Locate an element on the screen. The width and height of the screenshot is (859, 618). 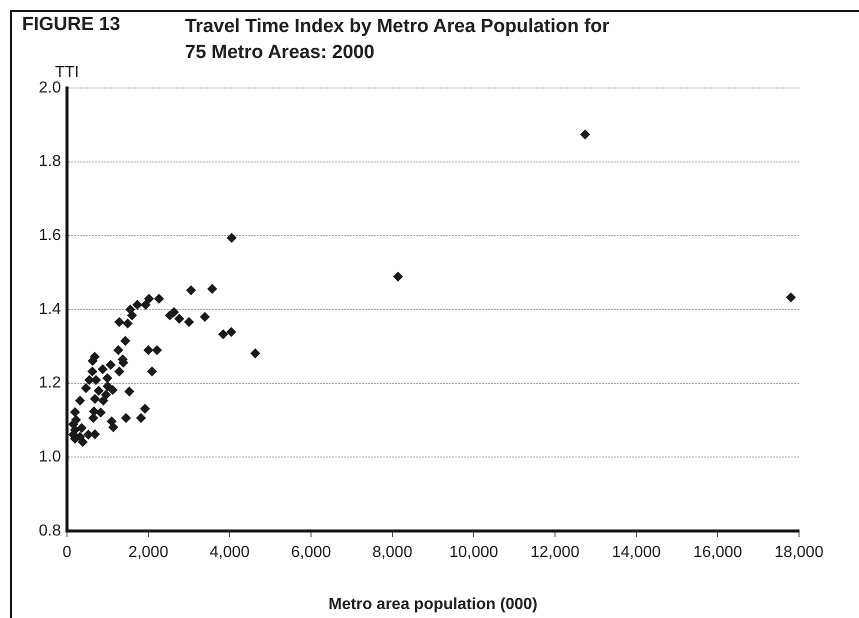
x-tick-label: 2,000 is located at coordinates (148, 553).